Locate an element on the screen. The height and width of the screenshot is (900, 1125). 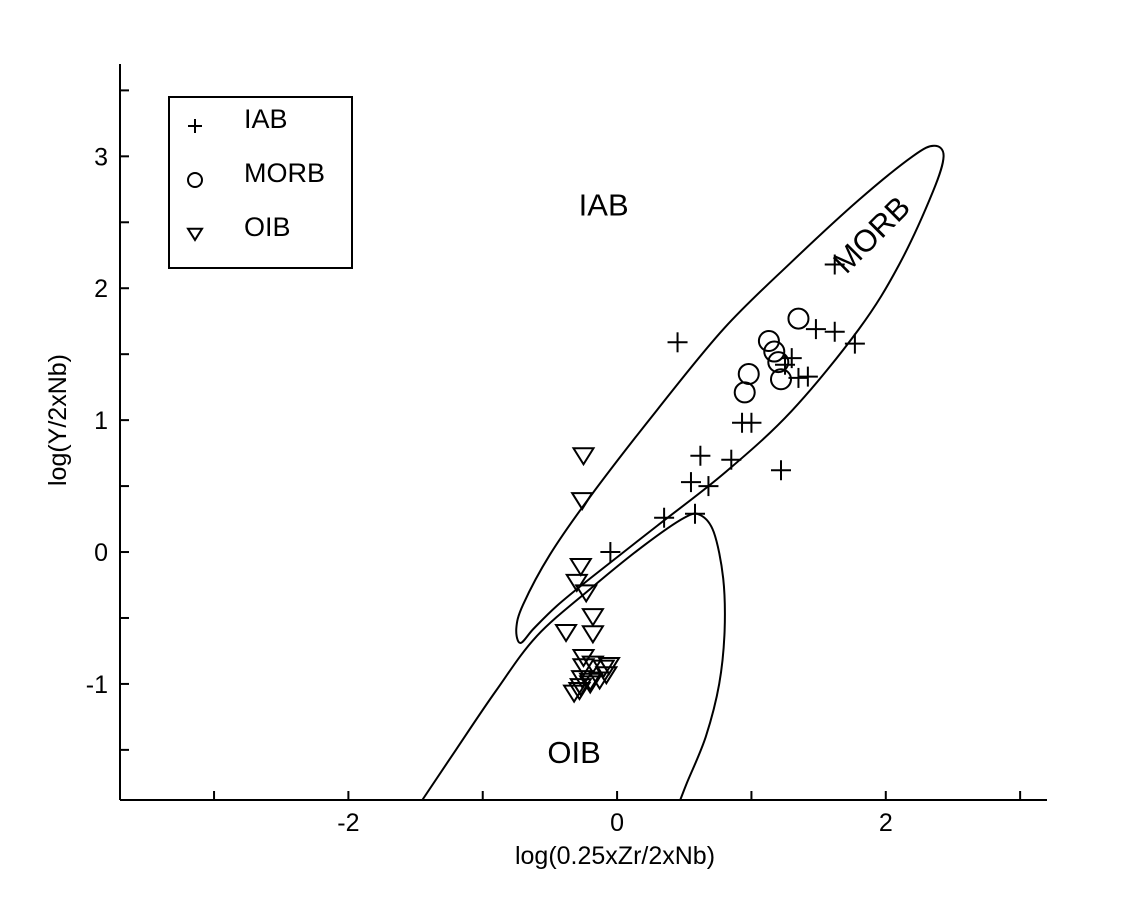
legend-marker-morb is located at coordinates (195, 180).